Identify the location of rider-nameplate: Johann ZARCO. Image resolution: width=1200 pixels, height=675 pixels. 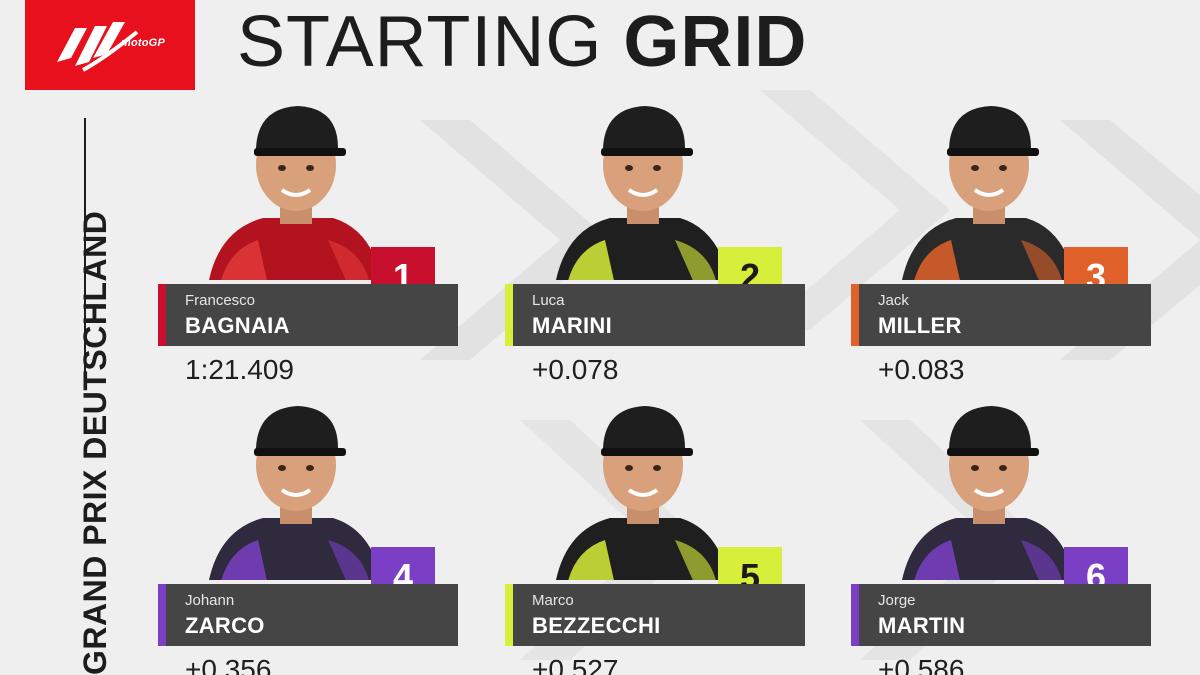
(308, 615).